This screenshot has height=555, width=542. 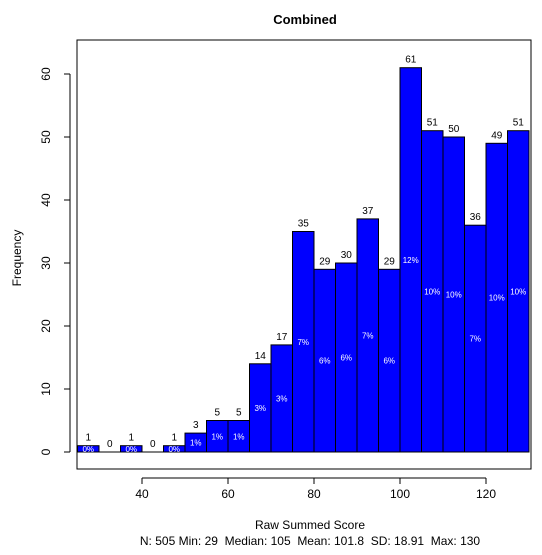 I want to click on bar-count-label: 3, so click(x=196, y=425).